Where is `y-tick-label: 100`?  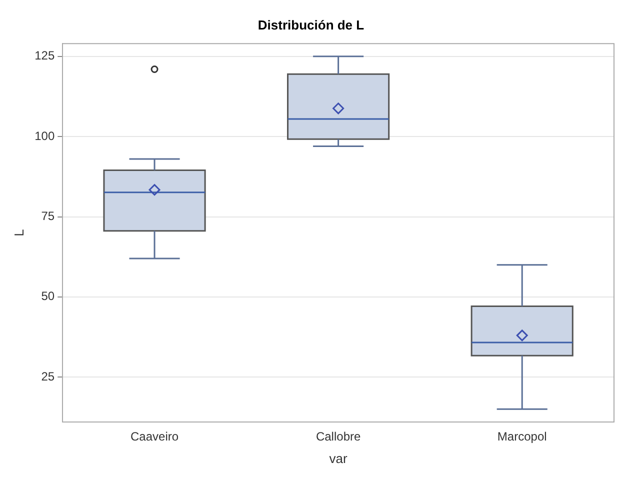
y-tick-label: 100 is located at coordinates (44, 135).